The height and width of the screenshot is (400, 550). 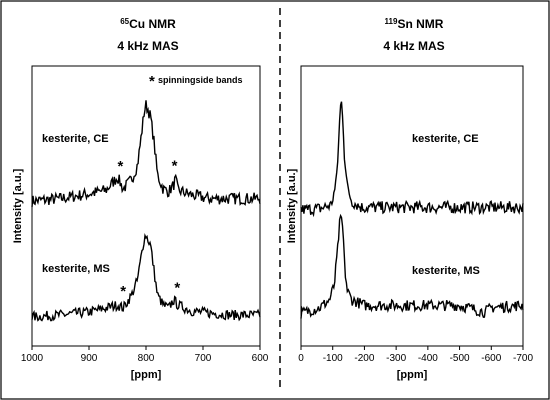 What do you see at coordinates (523, 358) in the screenshot?
I see `x-tick-label: -700` at bounding box center [523, 358].